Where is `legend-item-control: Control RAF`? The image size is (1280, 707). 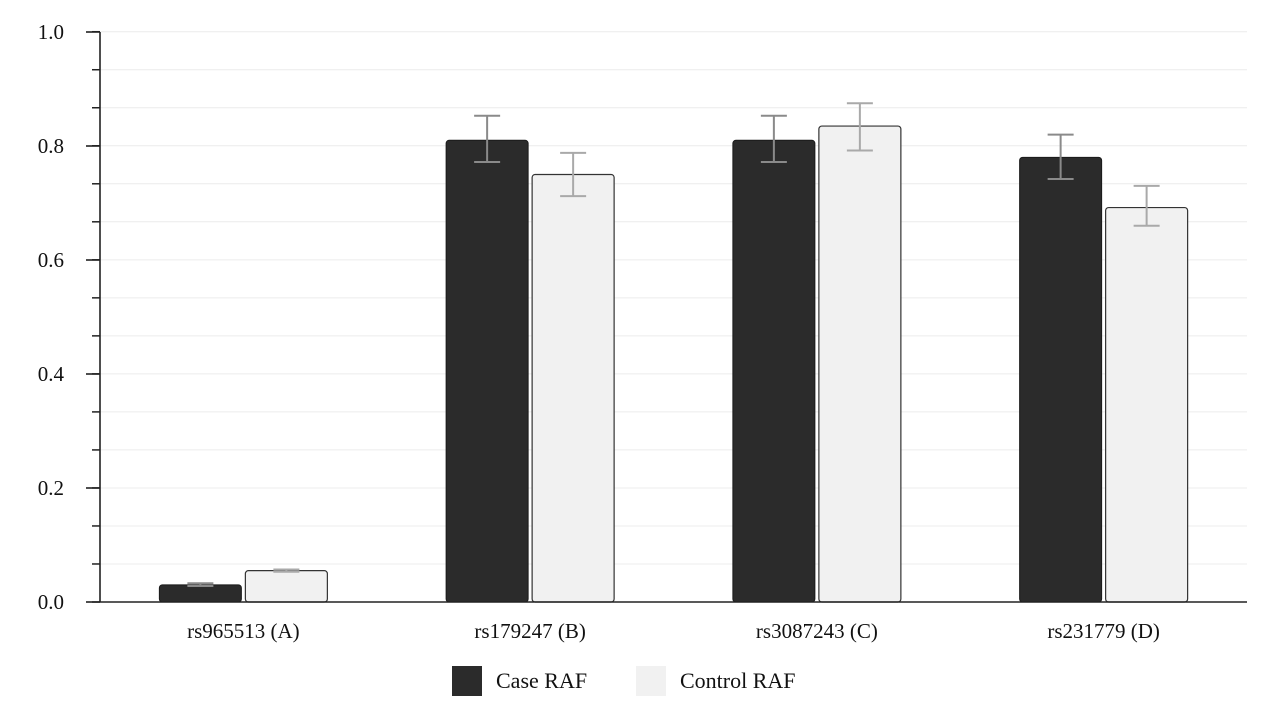 legend-item-control: Control RAF is located at coordinates (716, 681).